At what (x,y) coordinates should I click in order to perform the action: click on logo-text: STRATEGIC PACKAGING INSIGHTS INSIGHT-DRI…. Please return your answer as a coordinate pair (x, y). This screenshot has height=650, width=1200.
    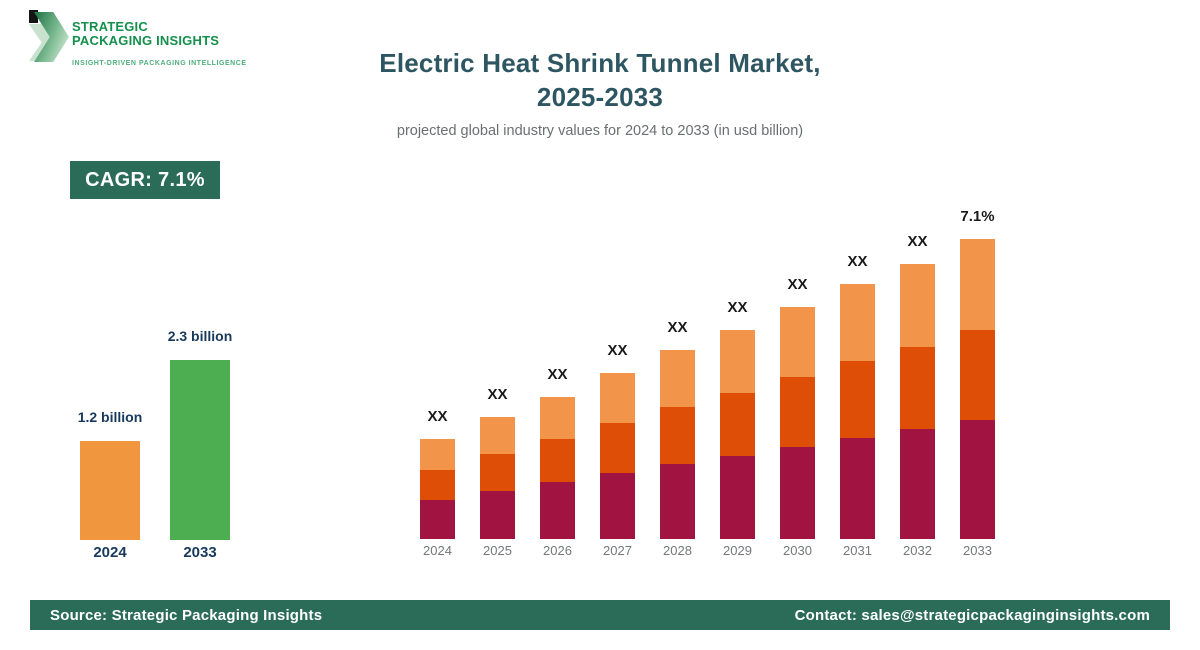
    Looking at the image, I should click on (159, 45).